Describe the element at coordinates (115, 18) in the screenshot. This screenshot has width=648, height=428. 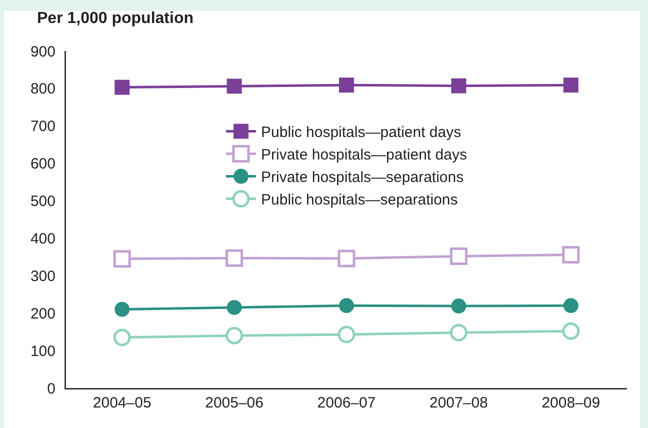
I see `y-axis-title: Per 1,000 population` at that location.